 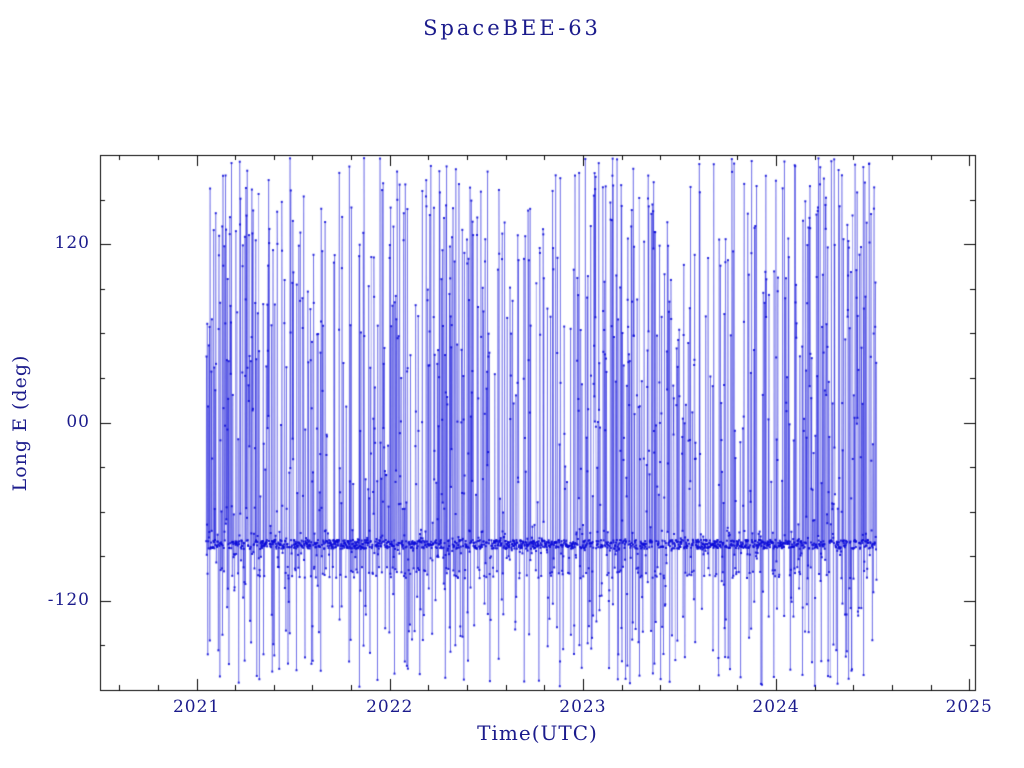 What do you see at coordinates (78, 421) in the screenshot?
I see `y-tick-label: 00` at bounding box center [78, 421].